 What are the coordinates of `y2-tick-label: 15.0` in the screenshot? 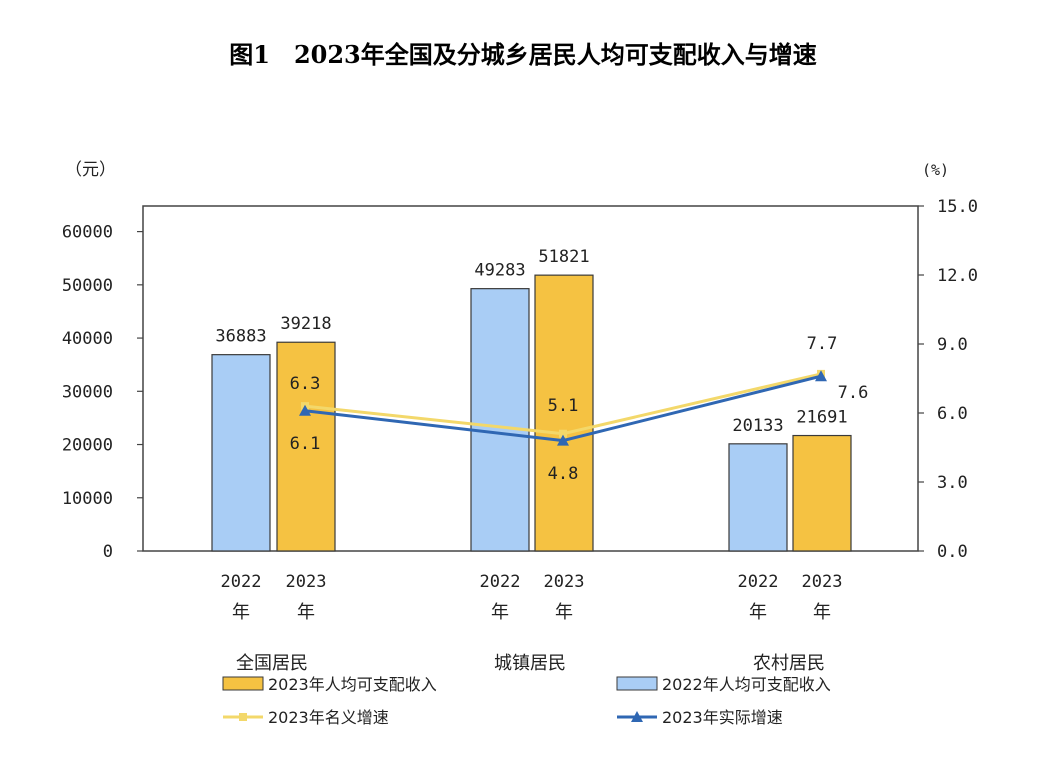 It's located at (957, 207).